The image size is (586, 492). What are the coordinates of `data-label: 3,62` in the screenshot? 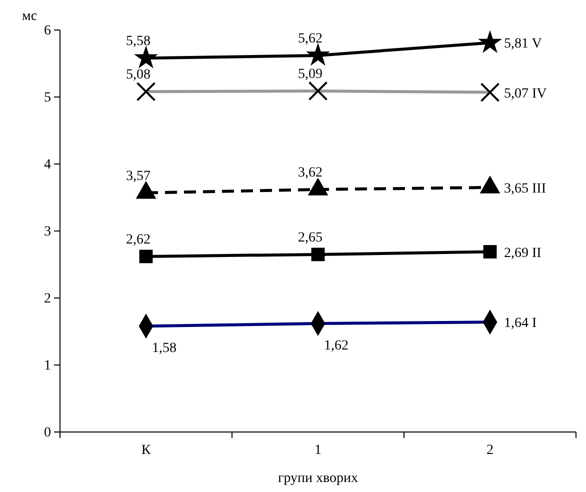 It's located at (310, 172).